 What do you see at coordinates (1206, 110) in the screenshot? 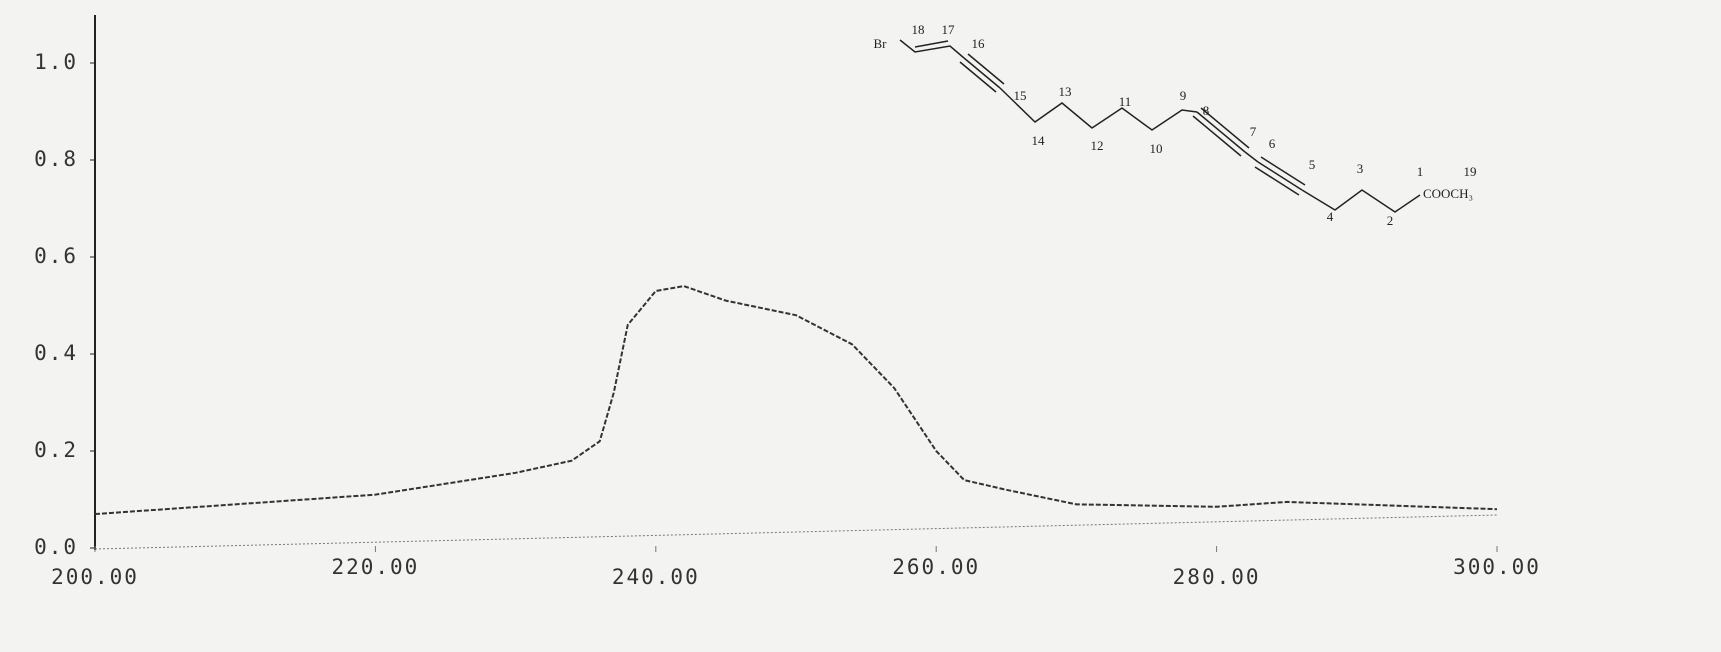
I see `structure-label: 8` at bounding box center [1206, 110].